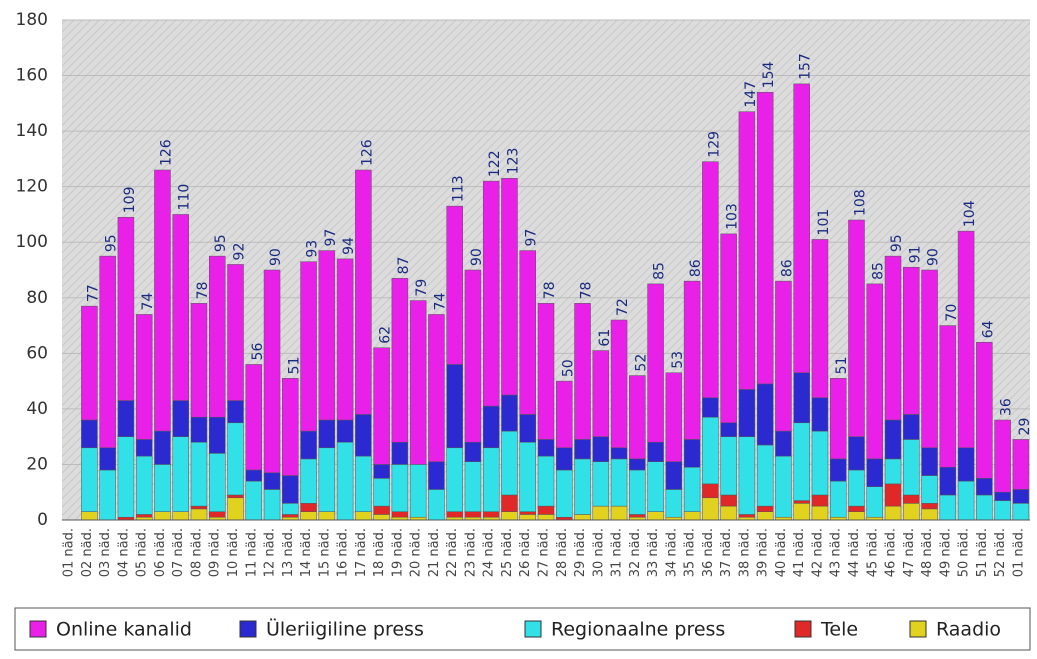 The height and width of the screenshot is (659, 1037). What do you see at coordinates (105, 552) in the screenshot?
I see `x-tick-label: 03 näd.` at bounding box center [105, 552].